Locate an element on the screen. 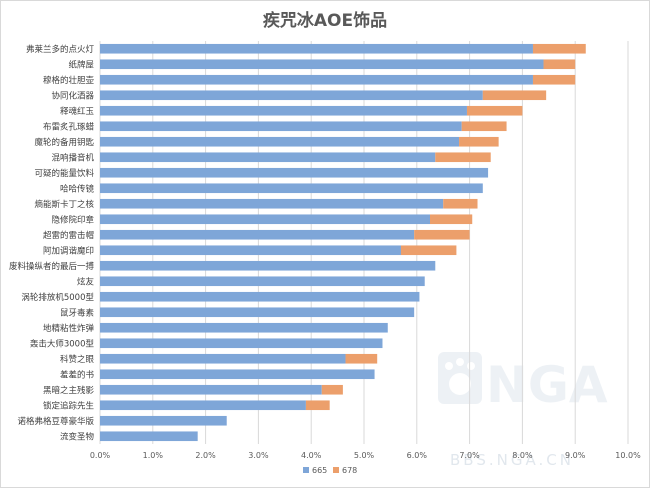  category-label: 炫友 is located at coordinates (86, 281).